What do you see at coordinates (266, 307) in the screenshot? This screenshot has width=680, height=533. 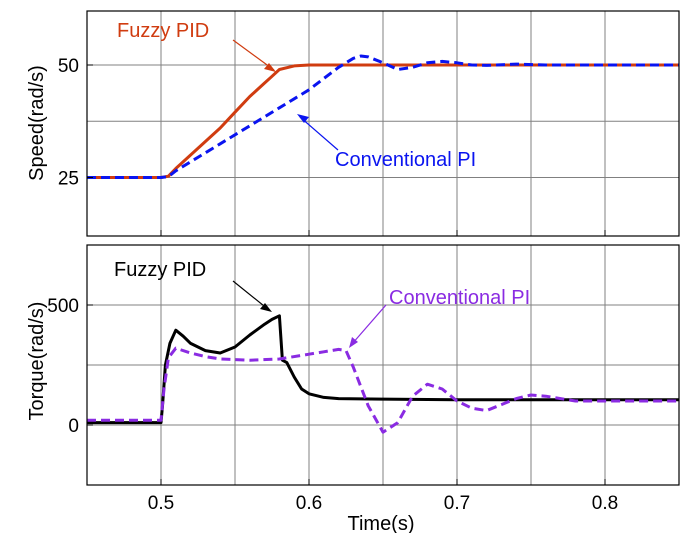 I see `torque-fuzzy-pid-arrowhead` at bounding box center [266, 307].